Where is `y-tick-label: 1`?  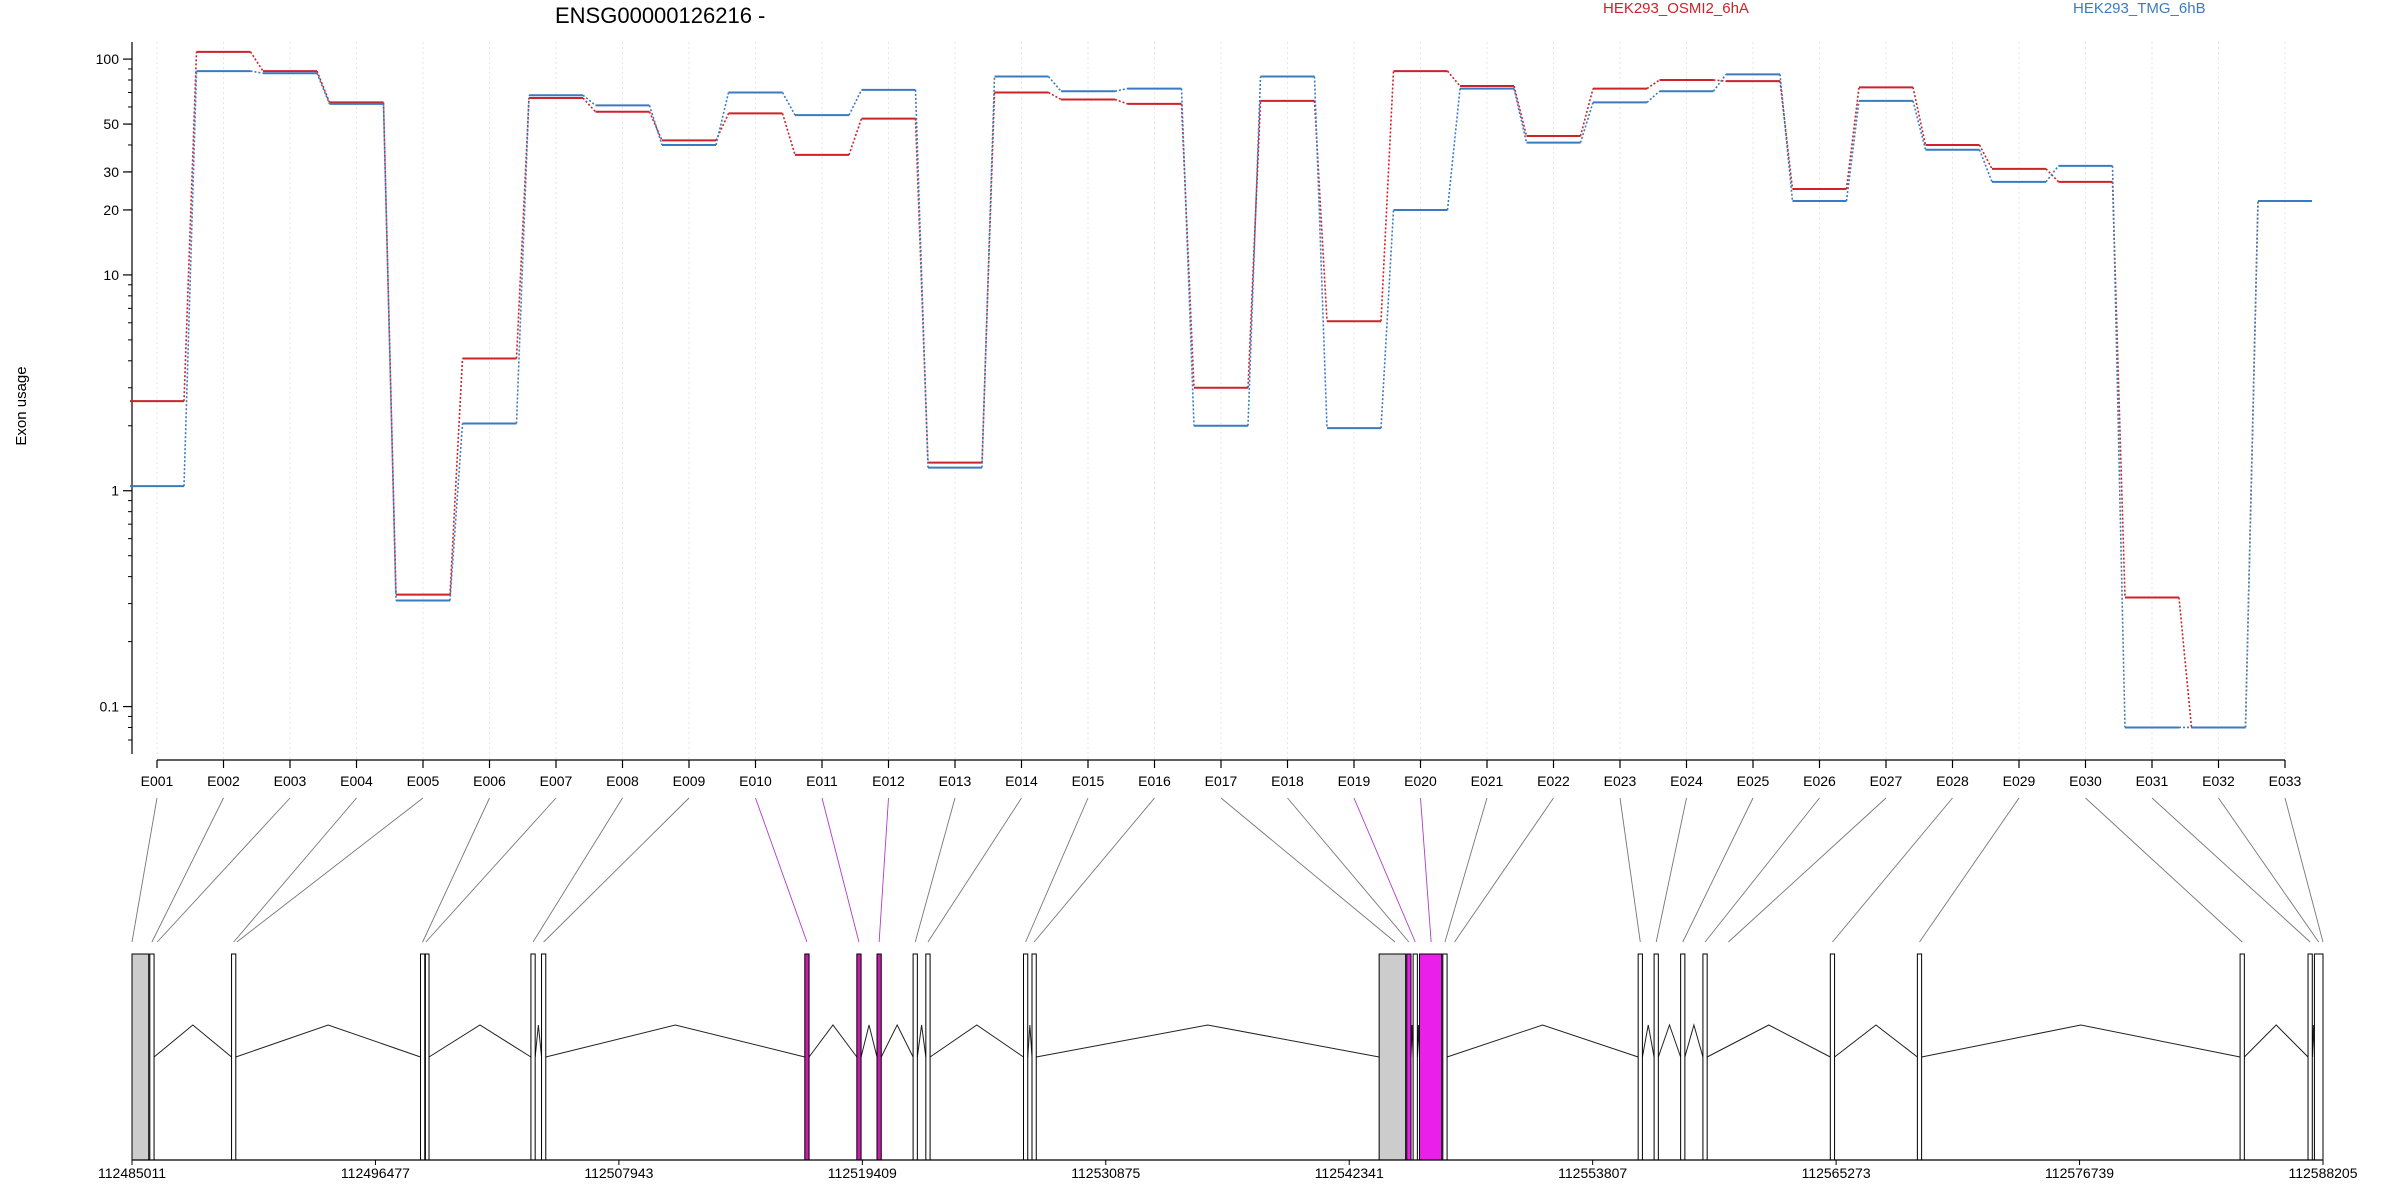
y-tick-label: 1 is located at coordinates (115, 491).